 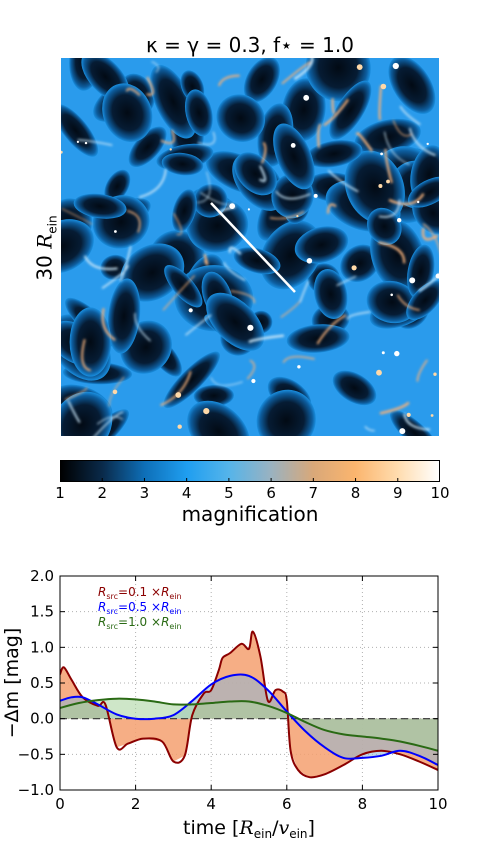 What do you see at coordinates (140, 593) in the screenshot?
I see `legend-entry-1: Rsrc=0.1 ×Rein` at bounding box center [140, 593].